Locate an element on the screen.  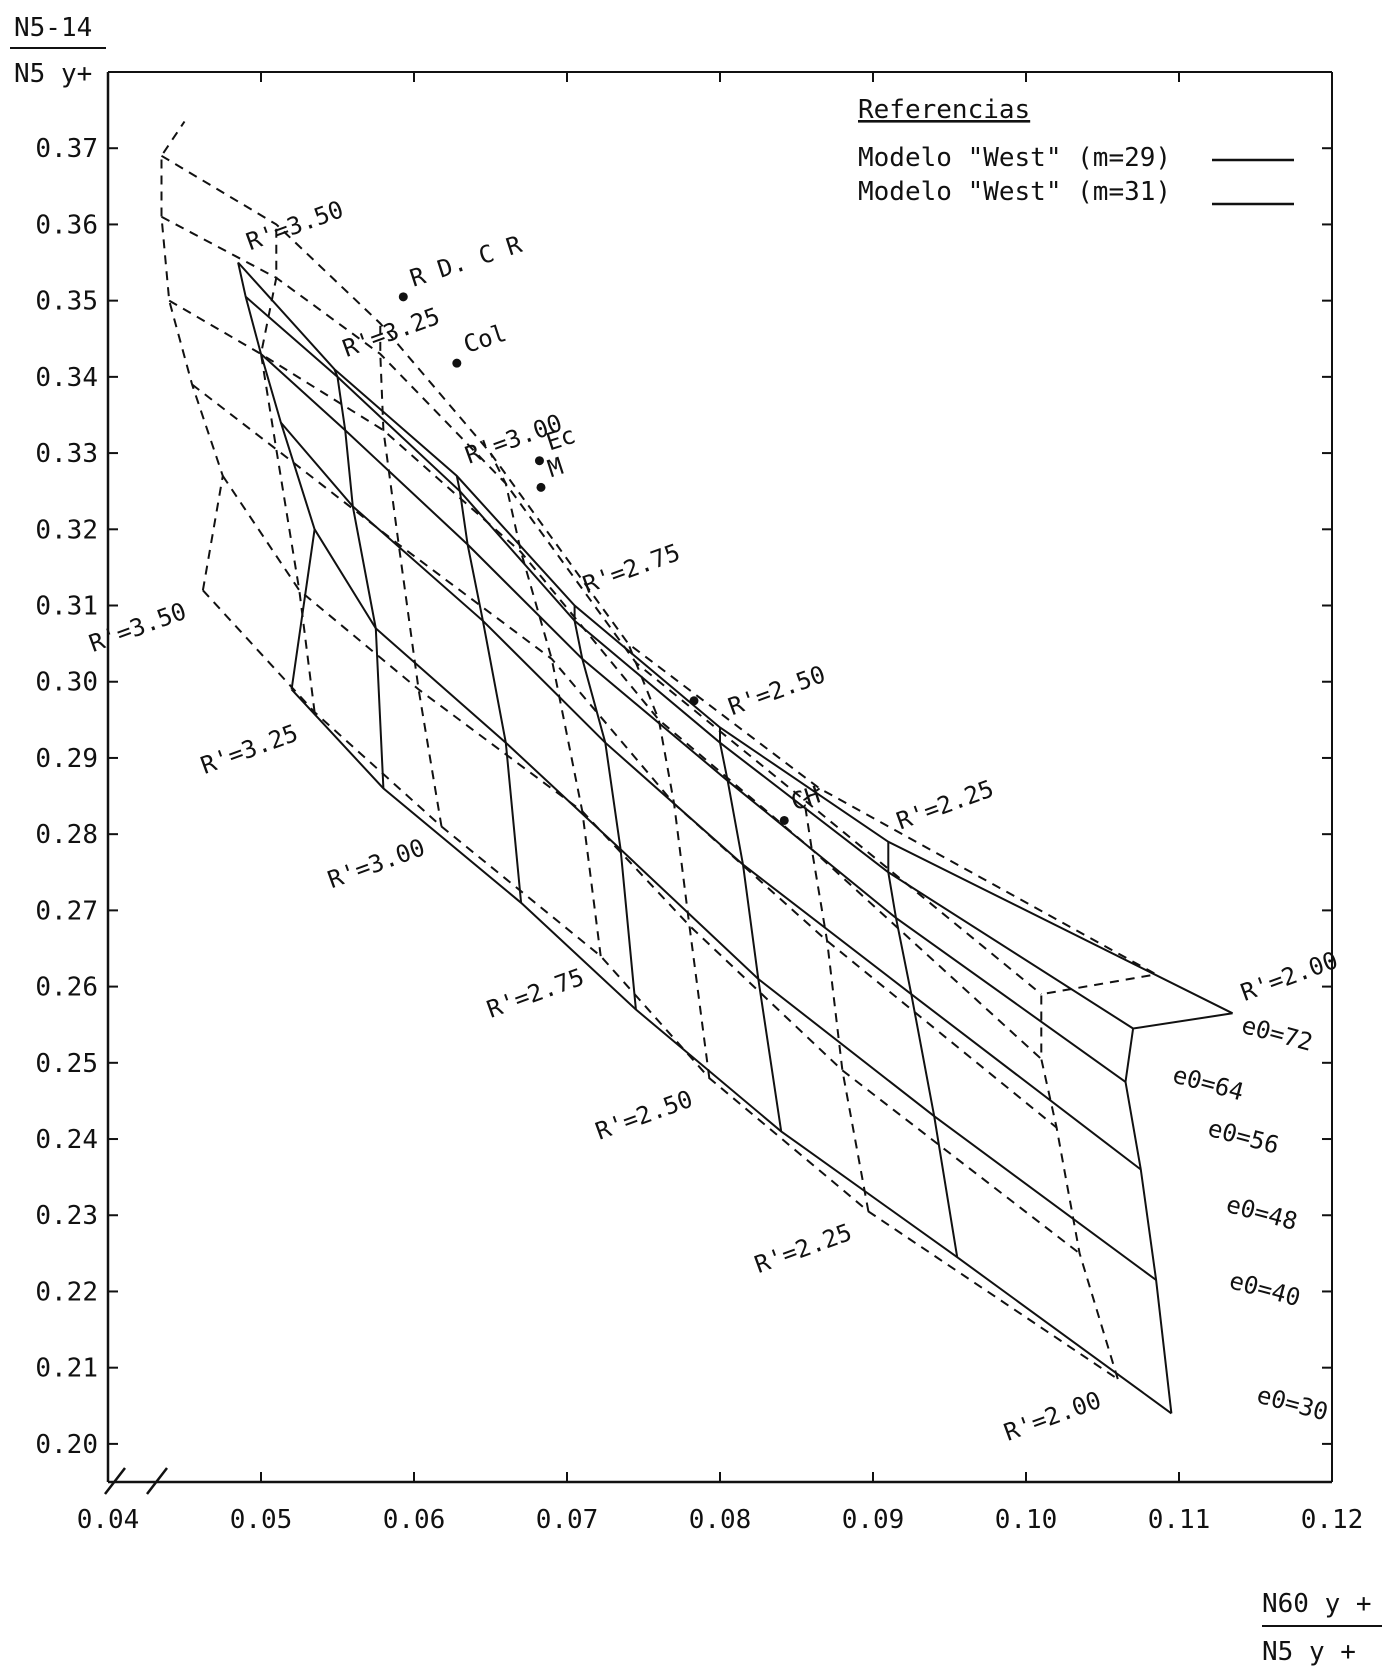
R-label-bottom: R'=3.50 is located at coordinates (137, 627).